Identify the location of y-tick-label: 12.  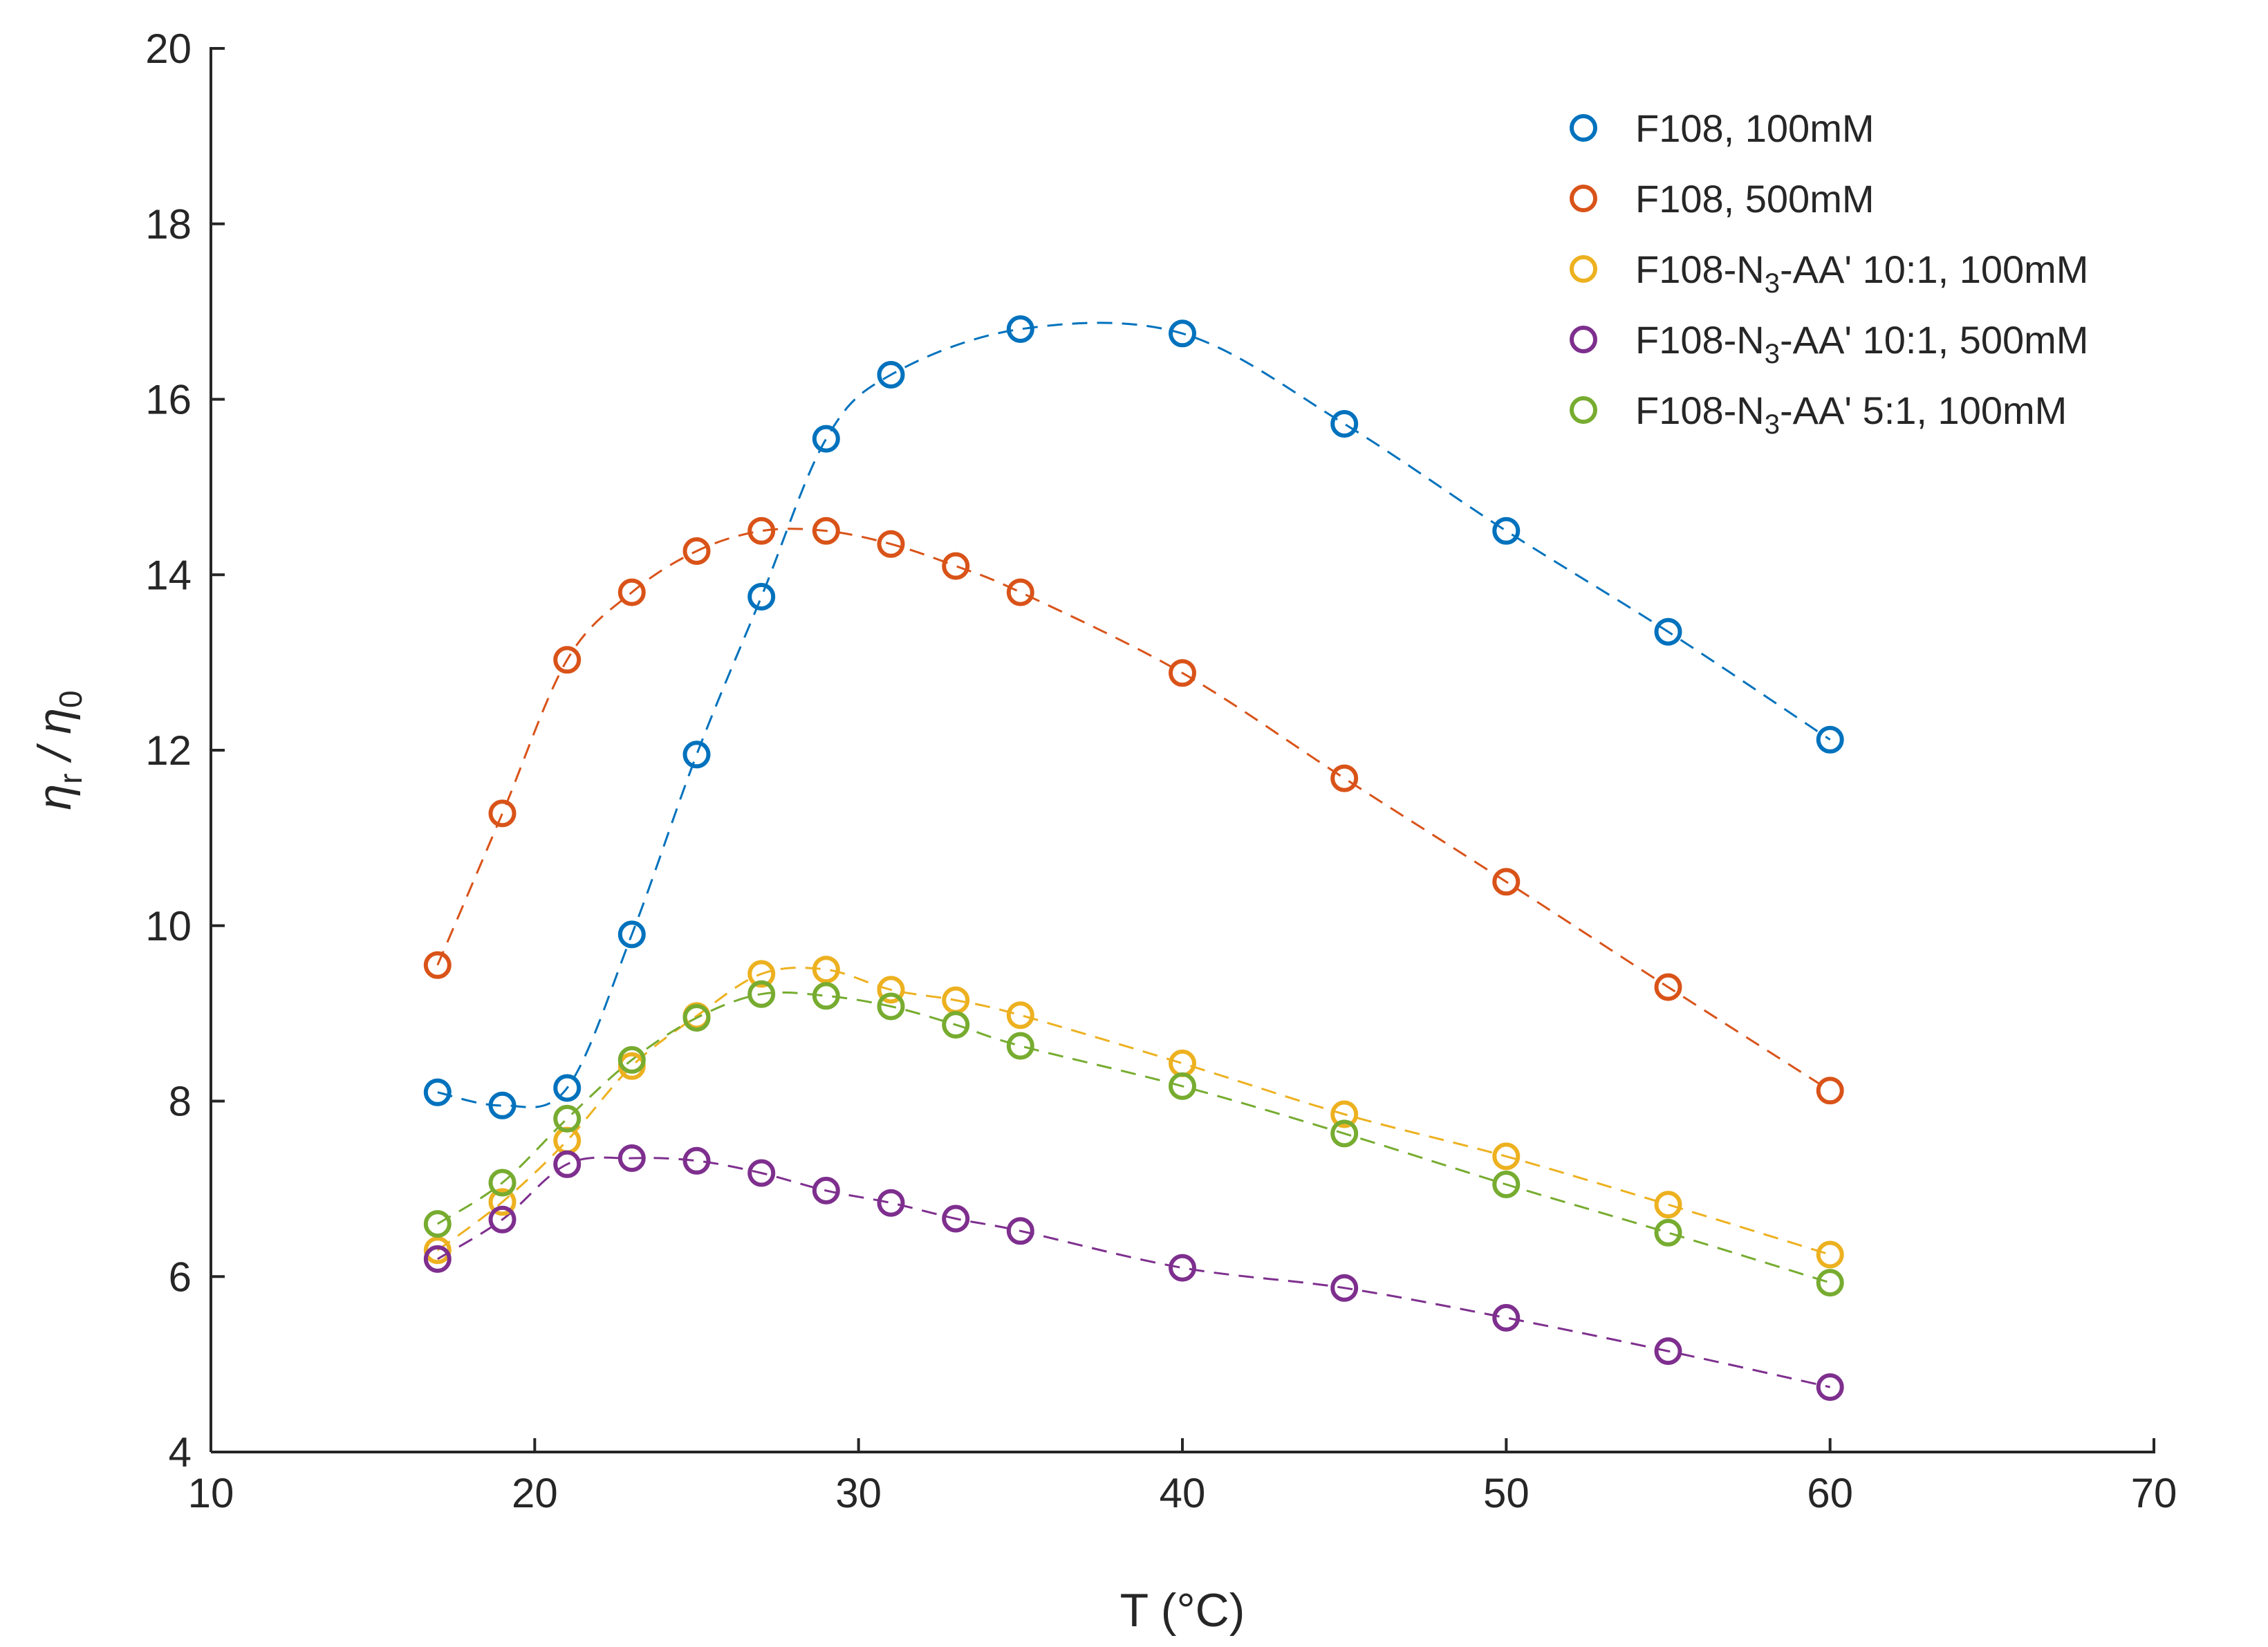
(168, 750).